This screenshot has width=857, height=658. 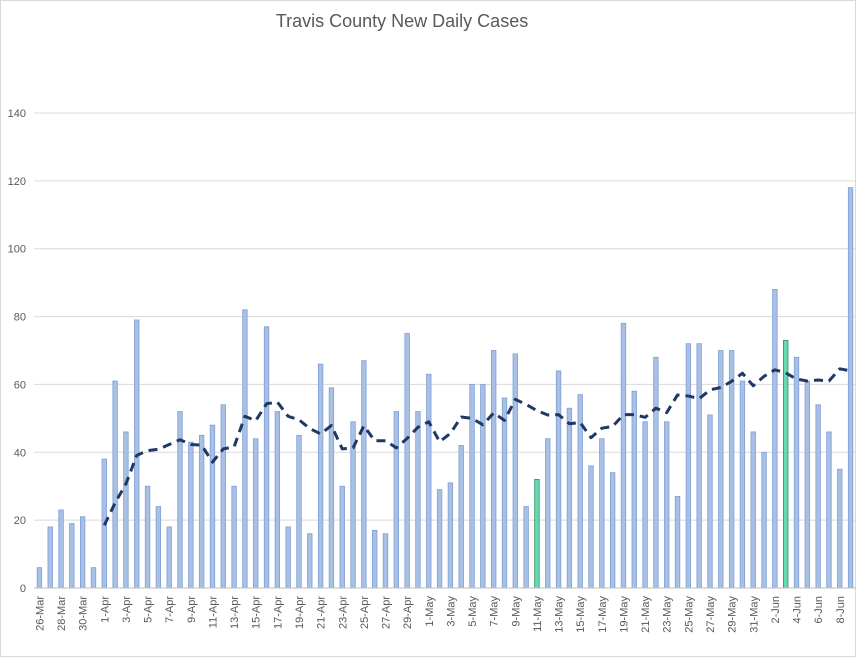 What do you see at coordinates (127, 609) in the screenshot?
I see `x-tick-label: 3-Apr` at bounding box center [127, 609].